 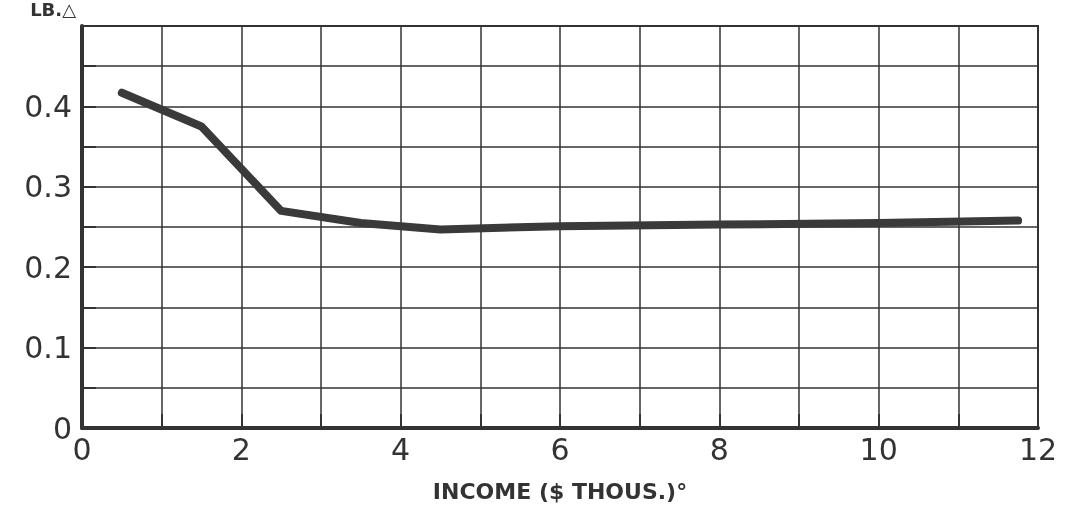 I want to click on x-tick-label: 6, so click(x=560, y=449).